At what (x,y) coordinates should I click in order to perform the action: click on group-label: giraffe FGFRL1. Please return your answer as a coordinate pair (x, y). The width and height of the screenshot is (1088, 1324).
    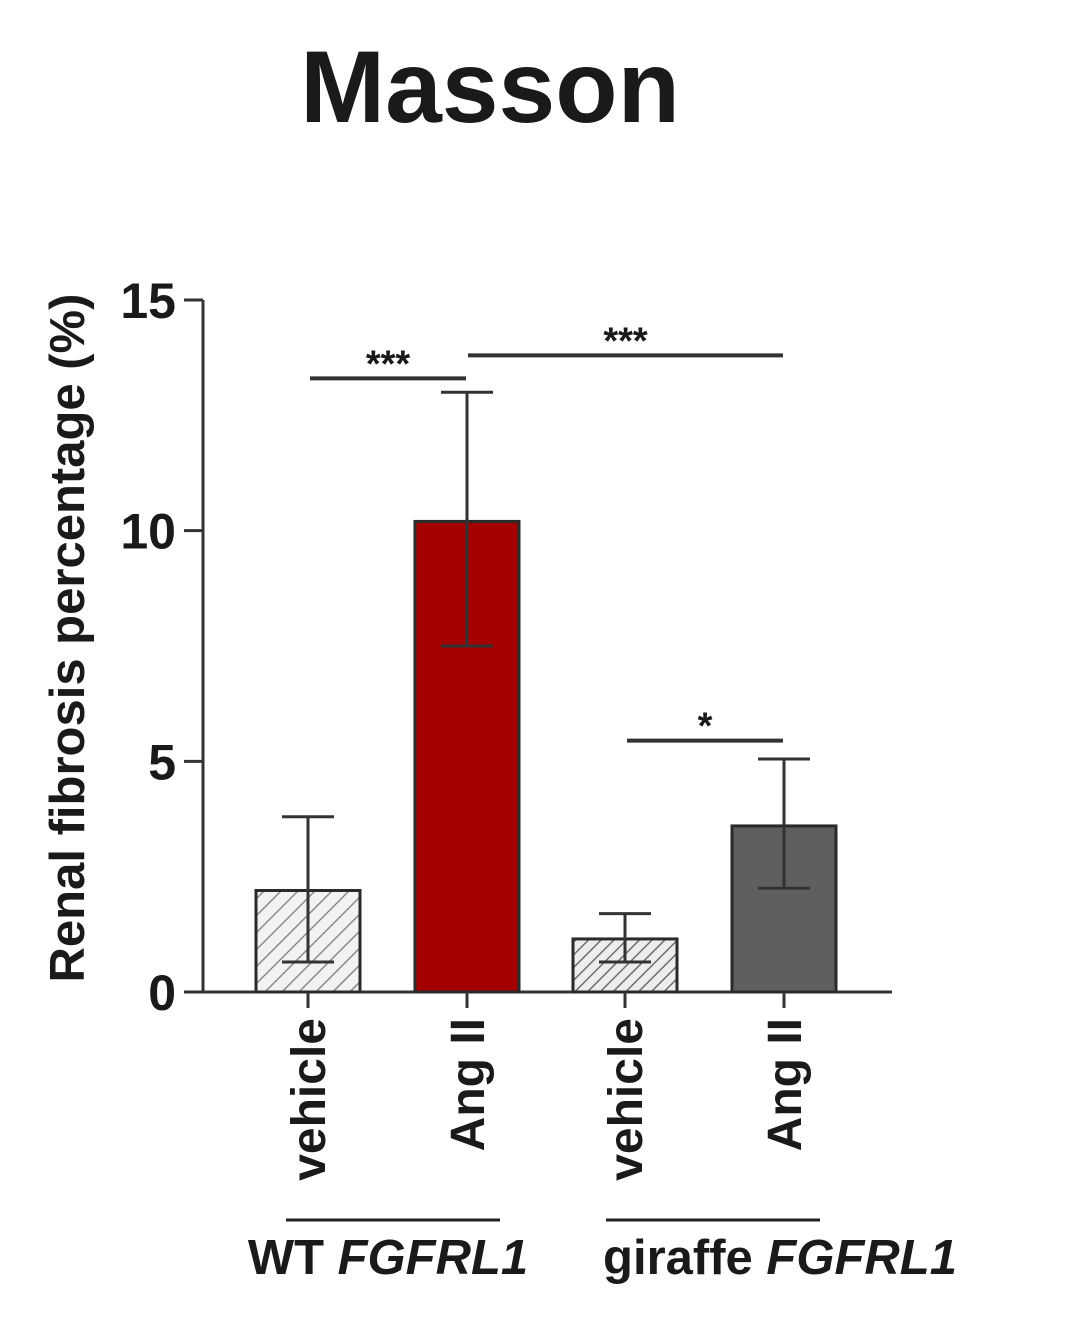
    Looking at the image, I should click on (780, 1258).